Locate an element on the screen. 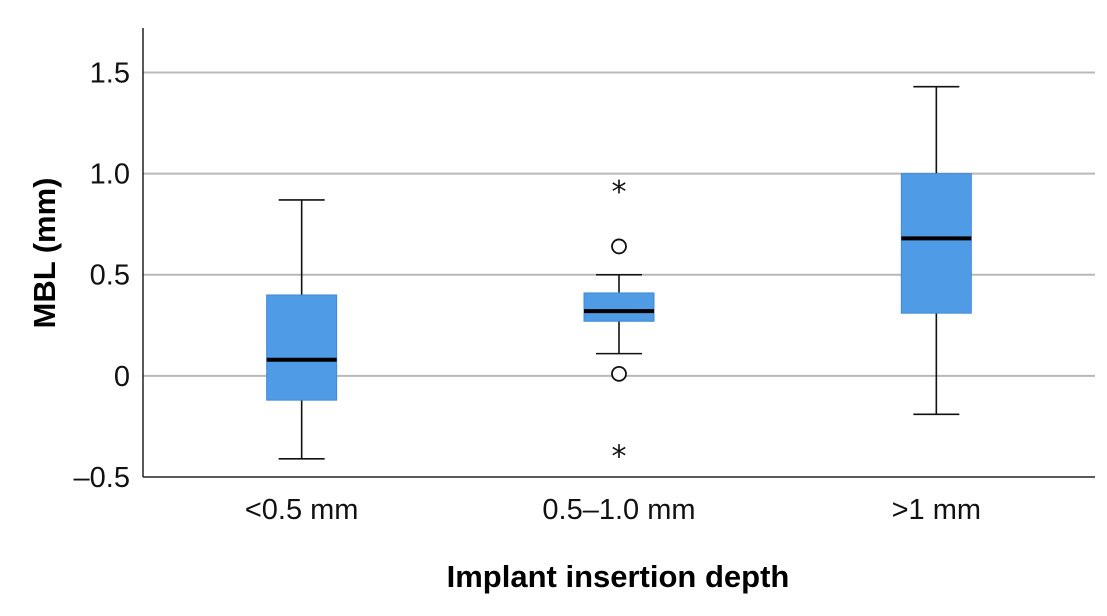 The height and width of the screenshot is (616, 1107). box-group: ** is located at coordinates (619, 325).